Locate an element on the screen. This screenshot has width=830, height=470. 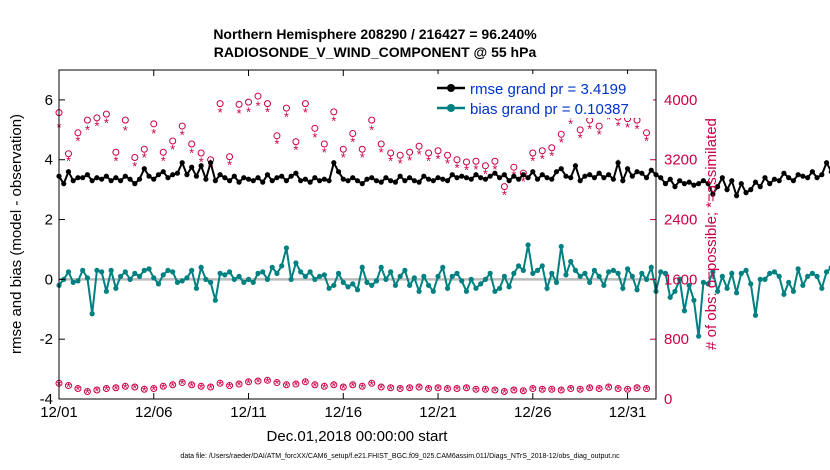
legend-bias-marker is located at coordinates (451, 108).